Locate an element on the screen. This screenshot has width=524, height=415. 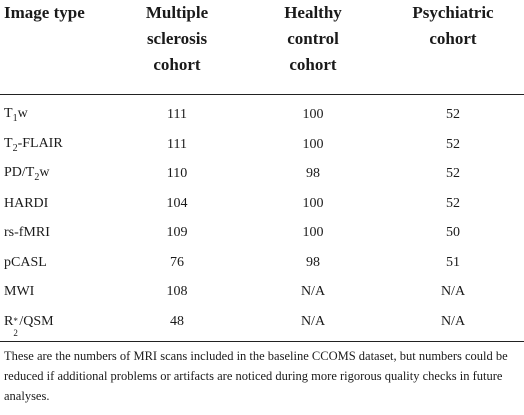
psy-count-cell: 51 is located at coordinates (453, 262).